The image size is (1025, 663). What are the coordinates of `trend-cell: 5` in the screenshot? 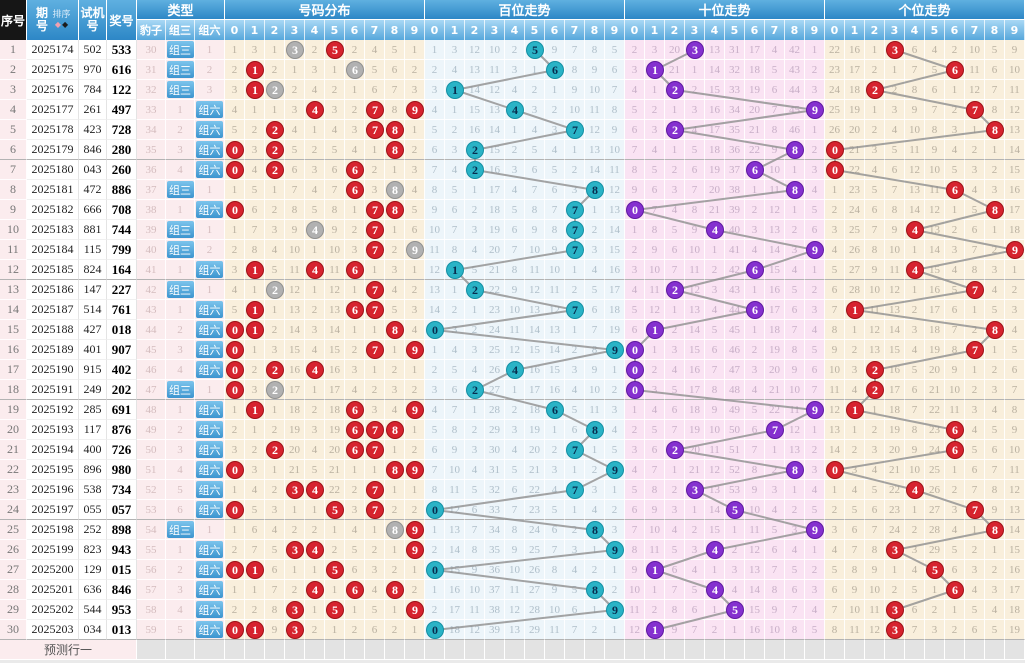 It's located at (735, 610).